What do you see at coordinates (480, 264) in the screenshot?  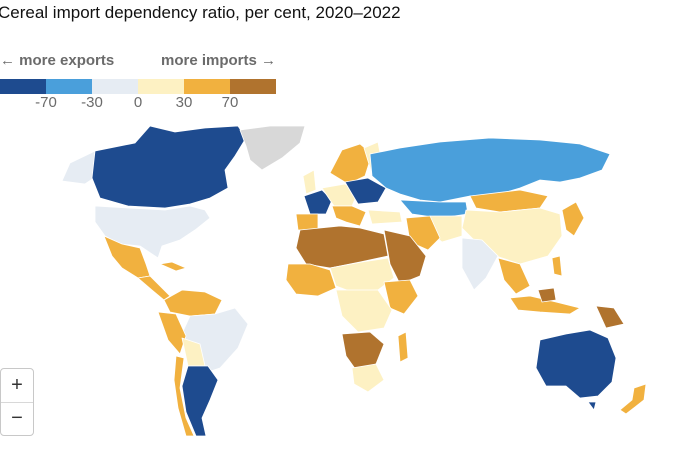 I see `region-india` at bounding box center [480, 264].